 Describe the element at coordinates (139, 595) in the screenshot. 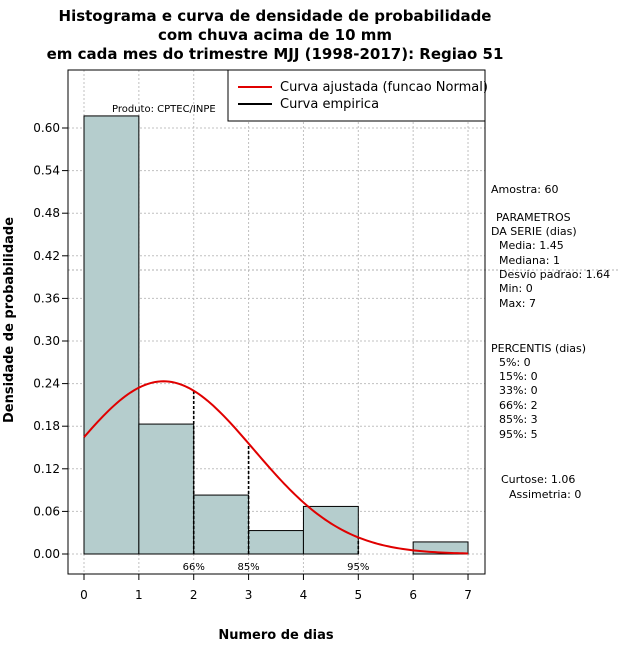

I see `x-tick-label-1: 1` at that location.